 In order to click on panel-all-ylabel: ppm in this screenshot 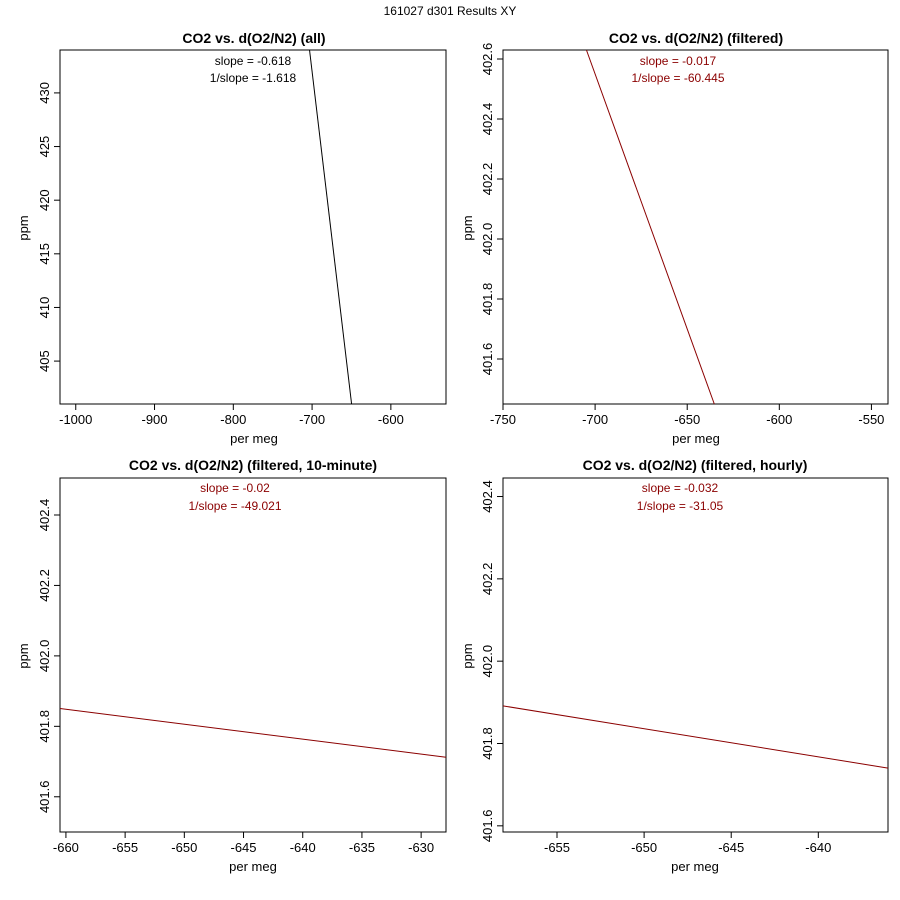, I will do `click(23, 227)`.